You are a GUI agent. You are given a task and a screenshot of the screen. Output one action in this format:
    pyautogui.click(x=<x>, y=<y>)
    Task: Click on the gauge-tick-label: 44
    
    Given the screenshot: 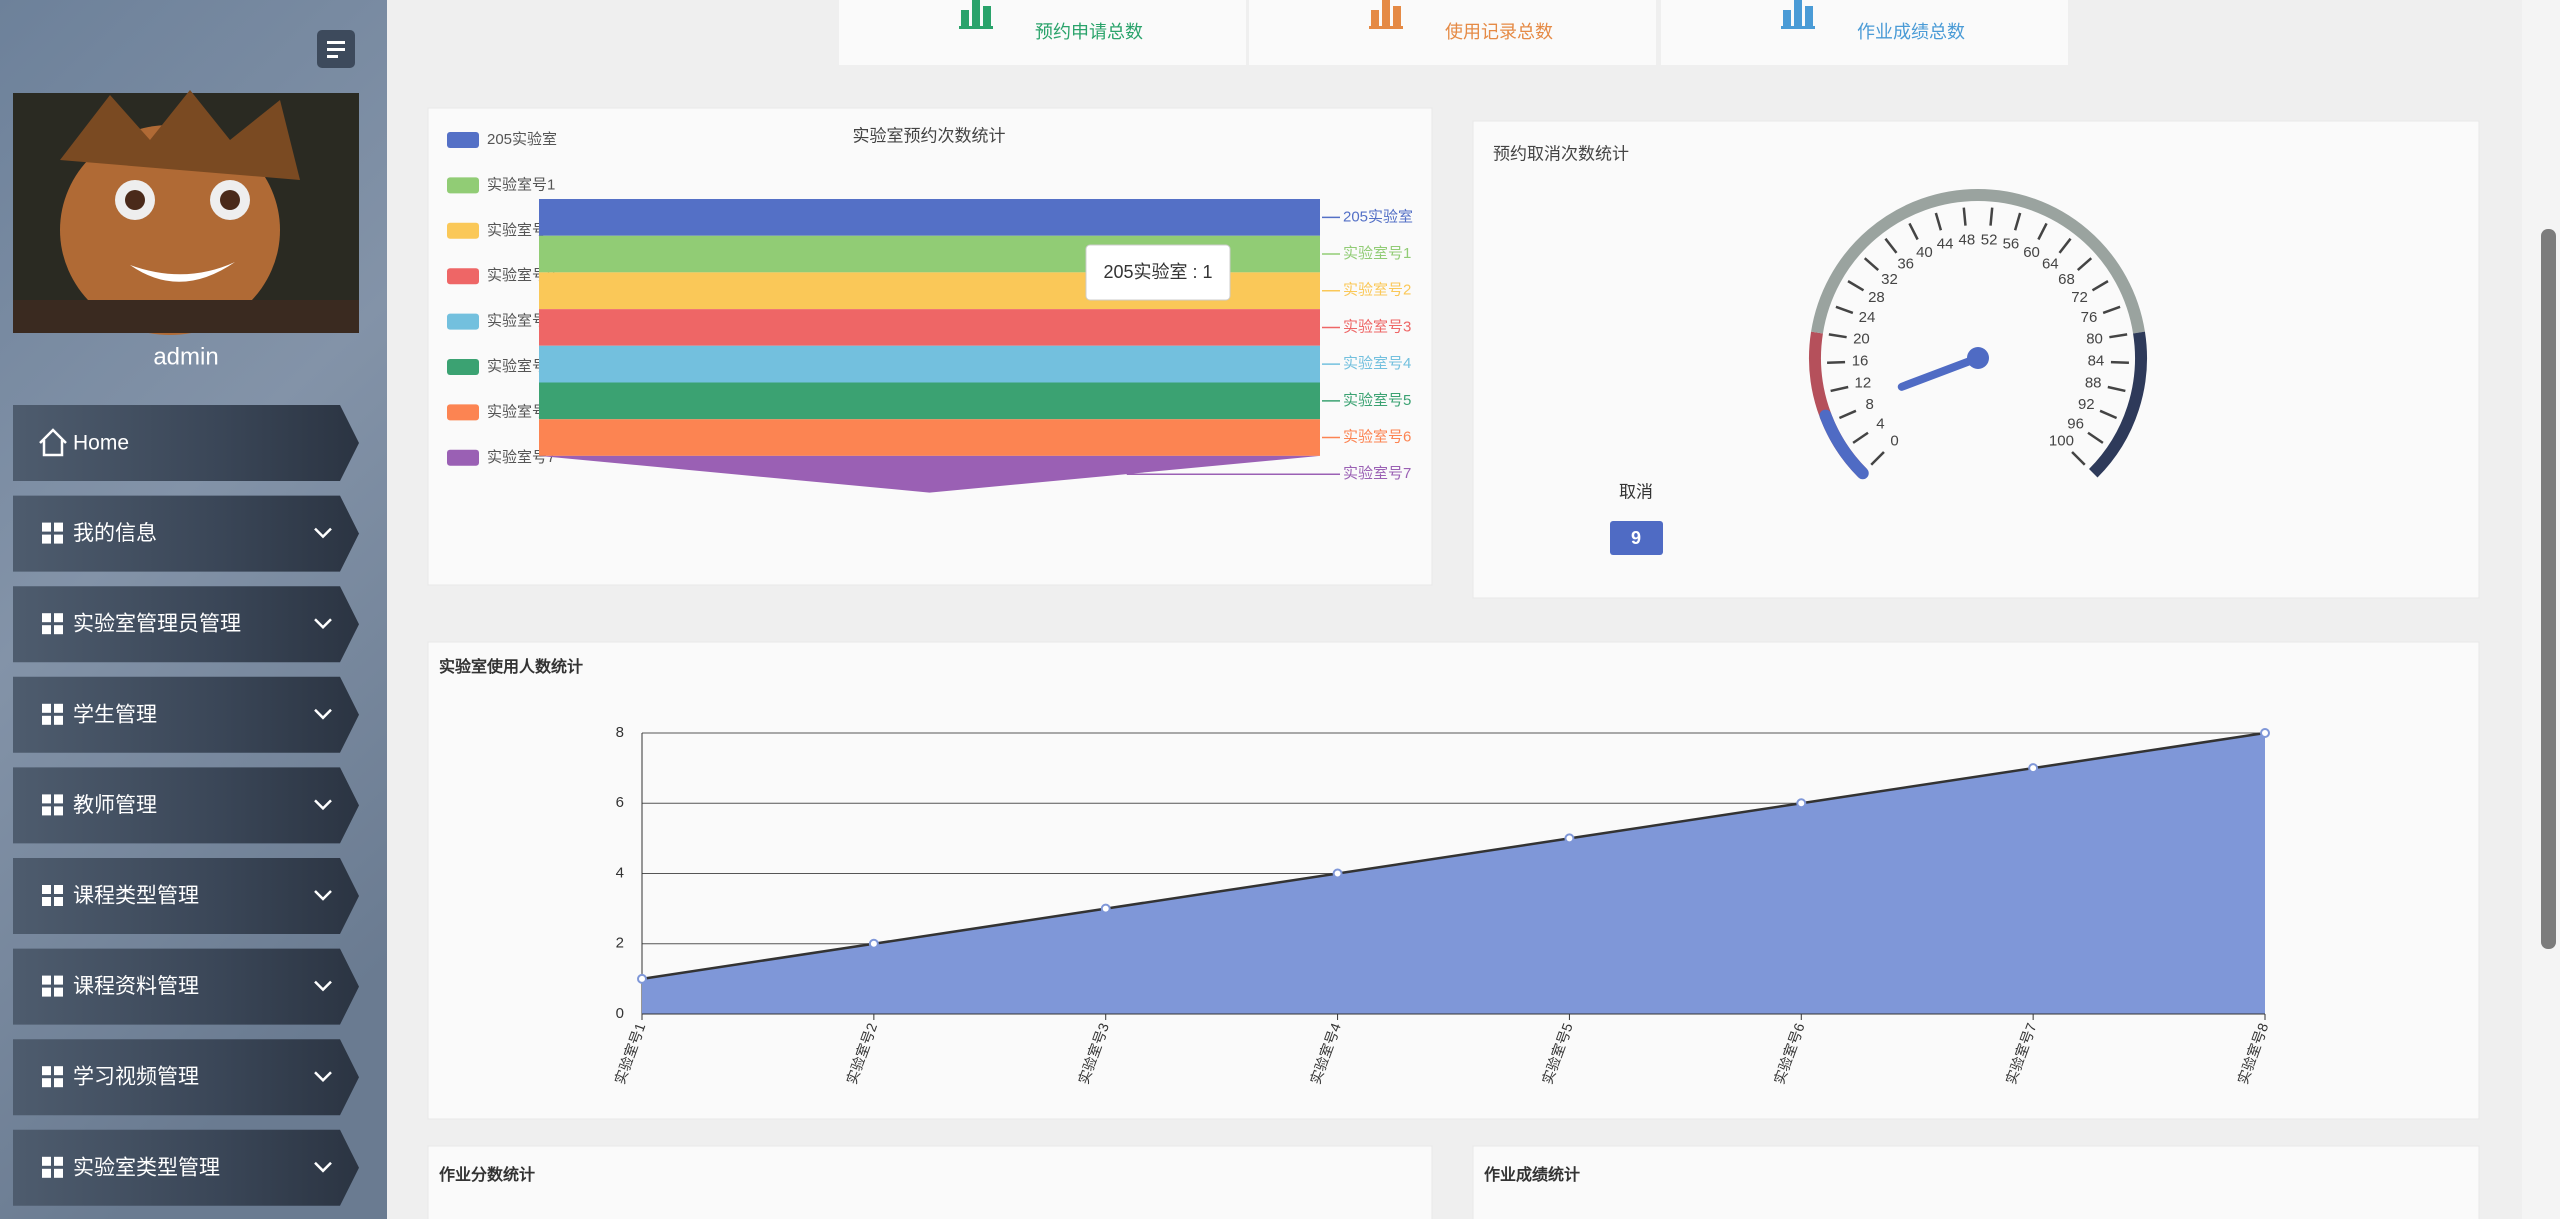 What is the action you would take?
    pyautogui.click(x=1945, y=244)
    